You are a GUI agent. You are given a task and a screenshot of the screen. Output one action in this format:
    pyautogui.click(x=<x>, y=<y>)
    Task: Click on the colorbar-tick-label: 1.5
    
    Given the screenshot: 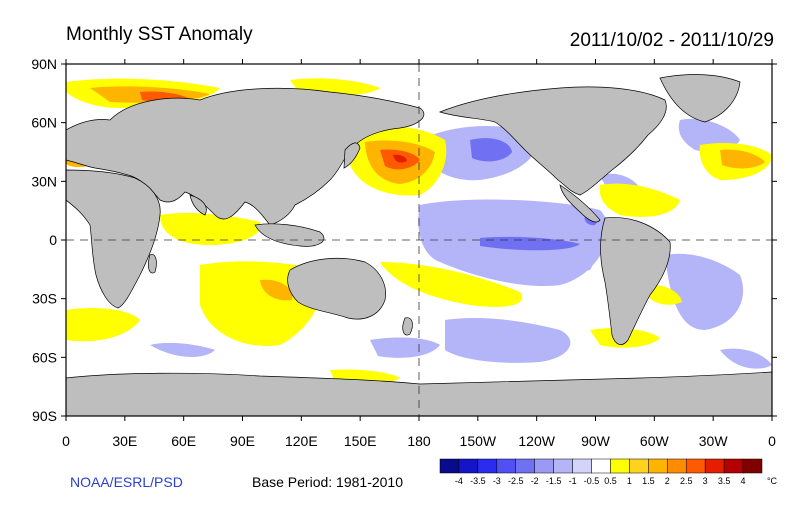 What is the action you would take?
    pyautogui.click(x=648, y=481)
    